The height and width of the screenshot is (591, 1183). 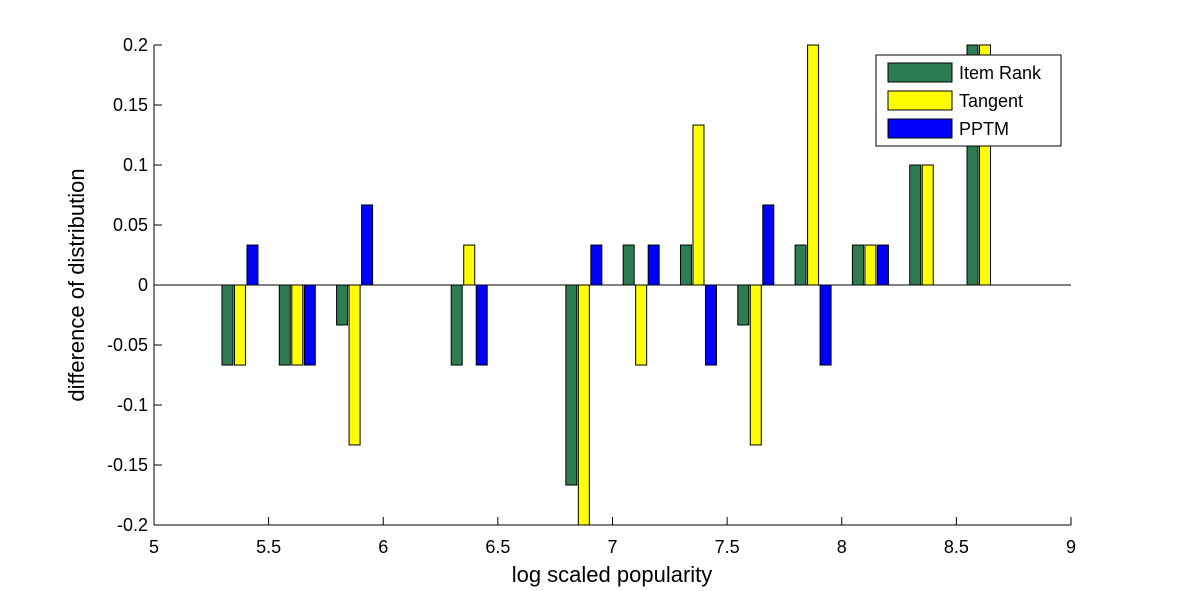 I want to click on legend-label: PPTM, so click(x=984, y=129).